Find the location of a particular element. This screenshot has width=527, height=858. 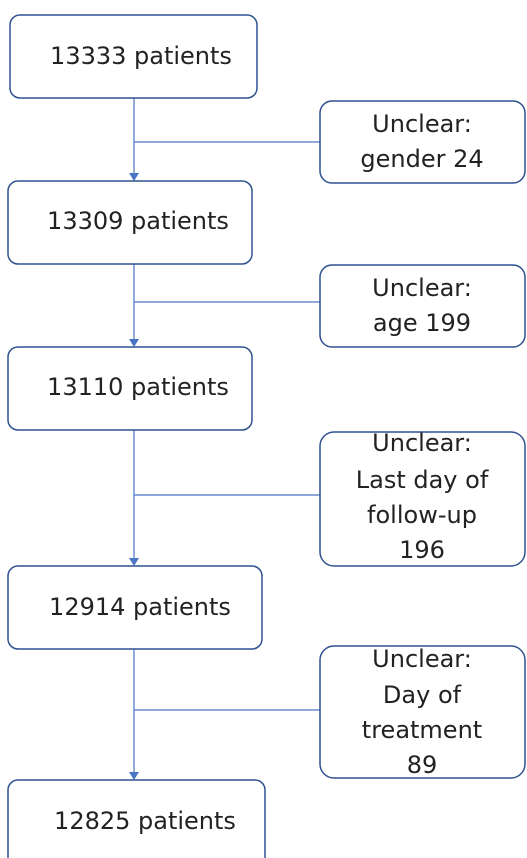

node-label: 12825 patients is located at coordinates (145, 821).